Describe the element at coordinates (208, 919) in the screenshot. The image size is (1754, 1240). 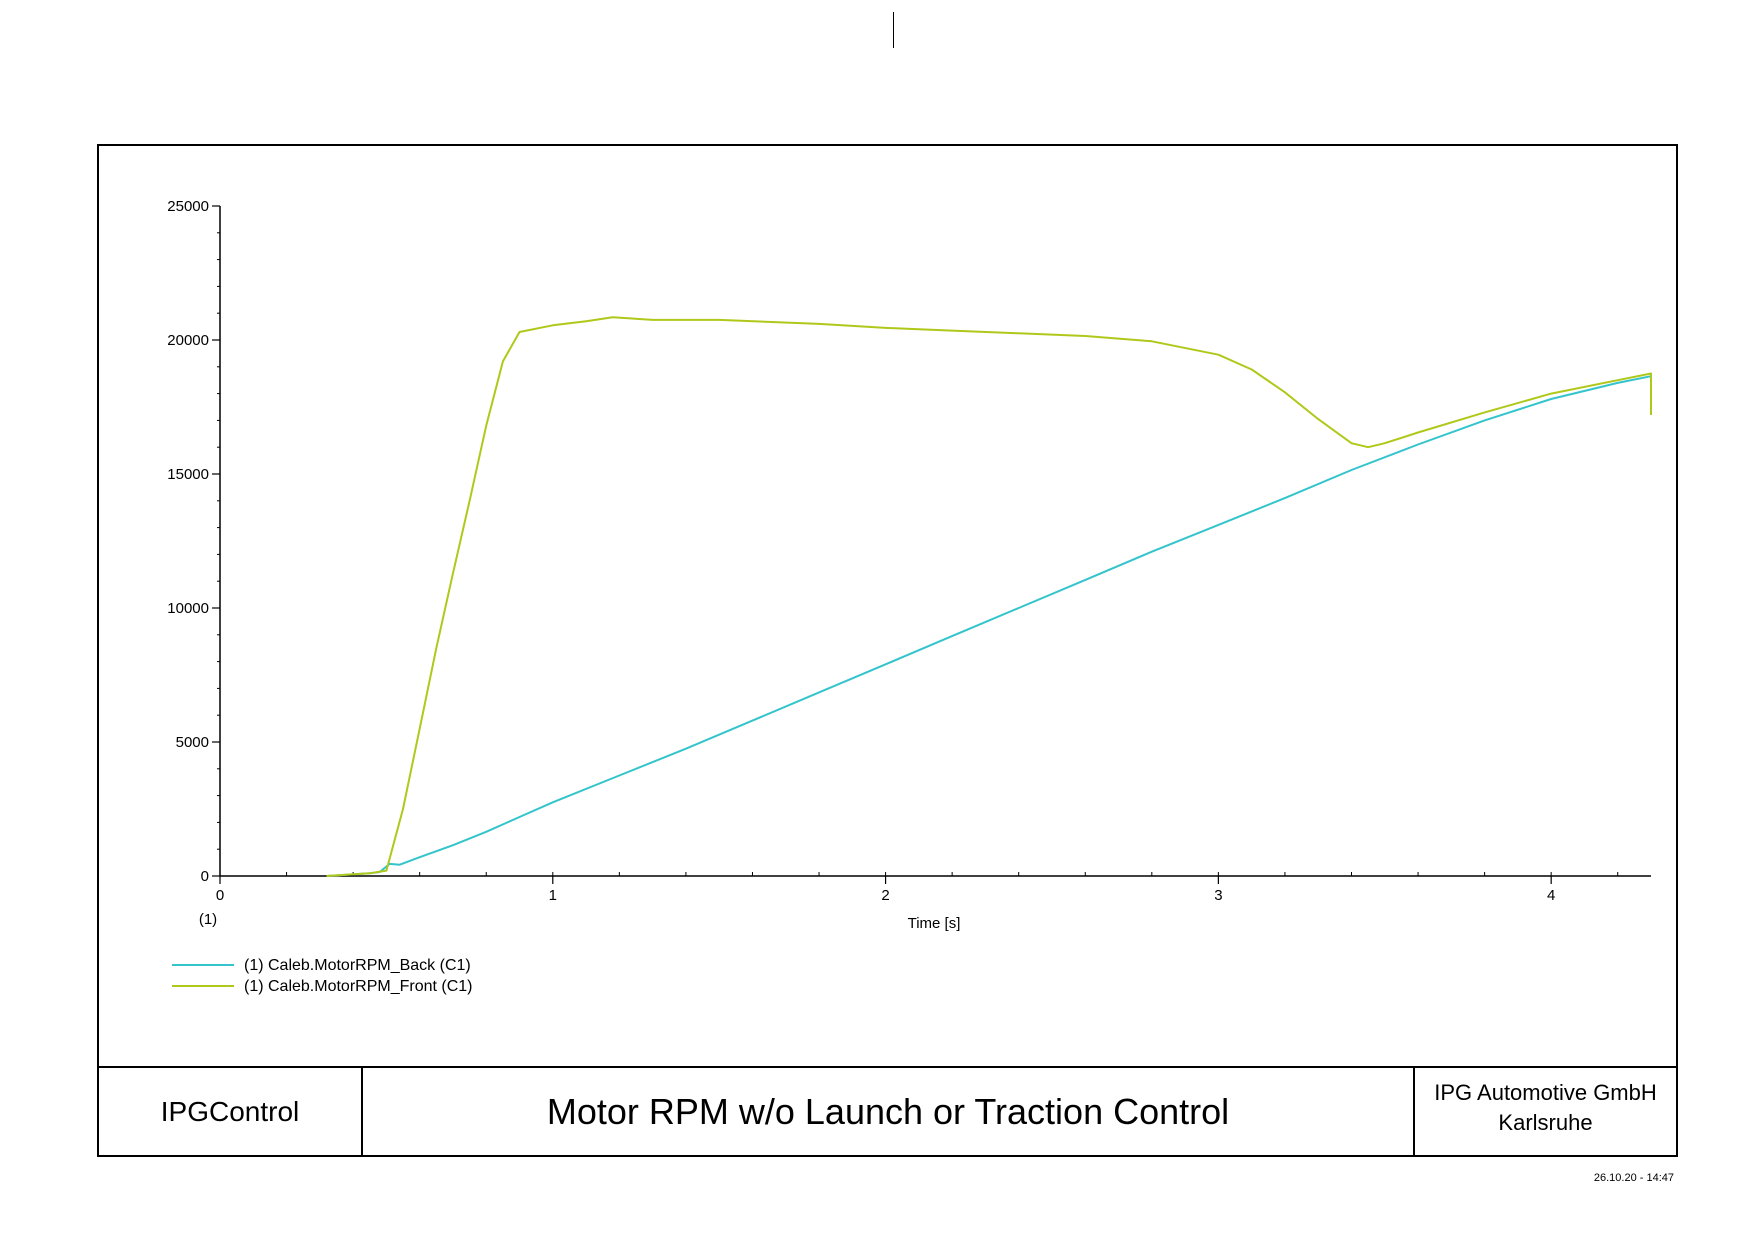
I see `axis-group-label: (1)` at that location.